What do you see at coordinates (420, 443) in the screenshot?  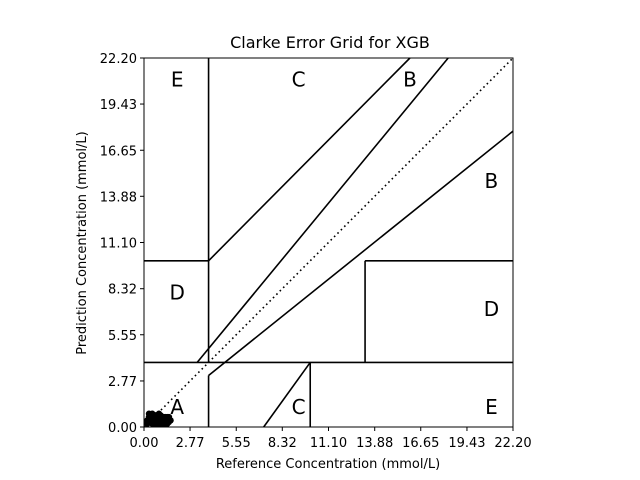 I see `x-tick-label: 16.65` at bounding box center [420, 443].